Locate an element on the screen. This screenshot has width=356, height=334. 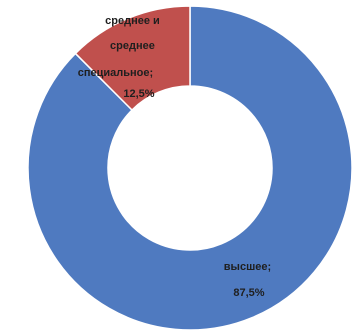
slice-label-1-line-1: среднее и is located at coordinates (132, 21).